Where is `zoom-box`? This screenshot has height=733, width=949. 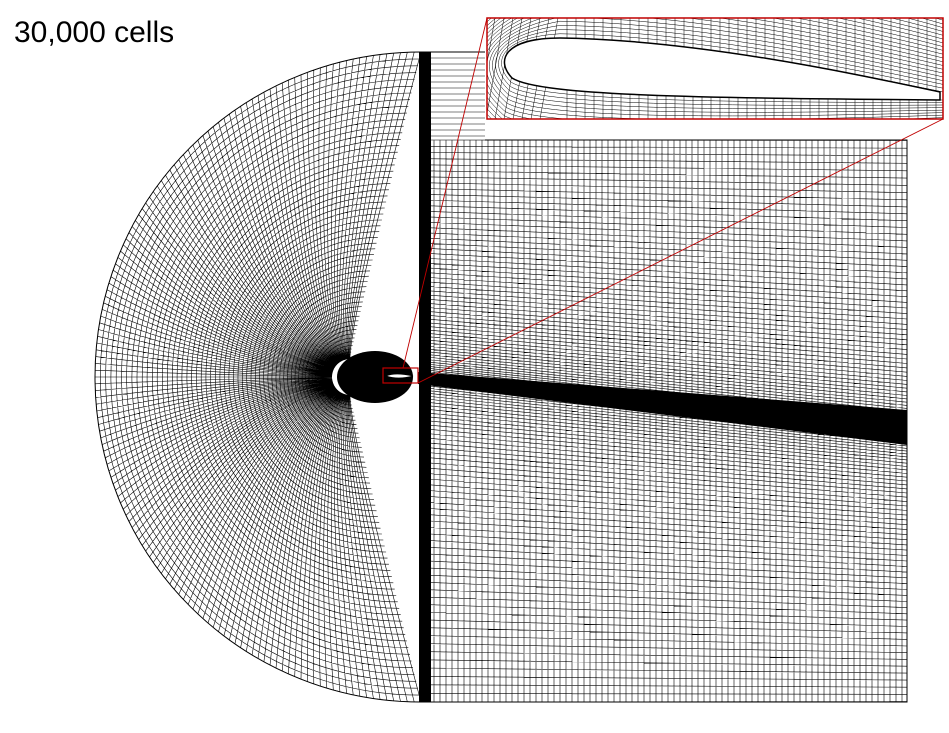
zoom-box is located at coordinates (400, 375).